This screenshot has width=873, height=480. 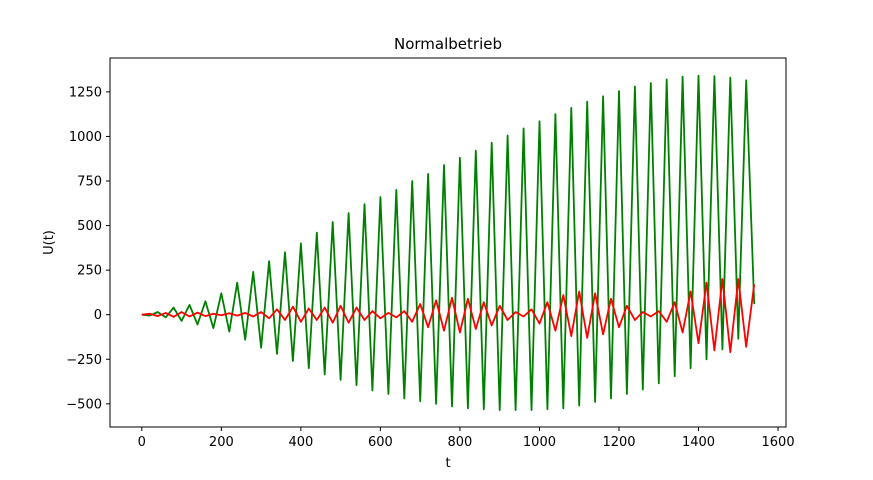 What do you see at coordinates (300, 442) in the screenshot?
I see `x-tick-label: 400` at bounding box center [300, 442].